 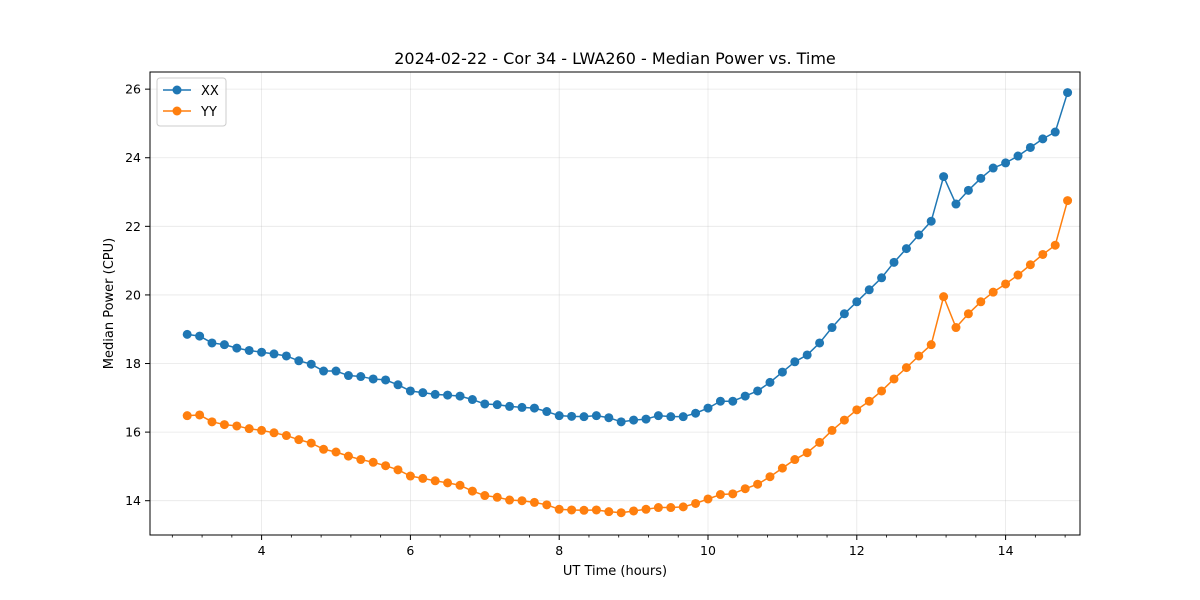 What do you see at coordinates (1006, 550) in the screenshot?
I see `x-tick-label: 14` at bounding box center [1006, 550].